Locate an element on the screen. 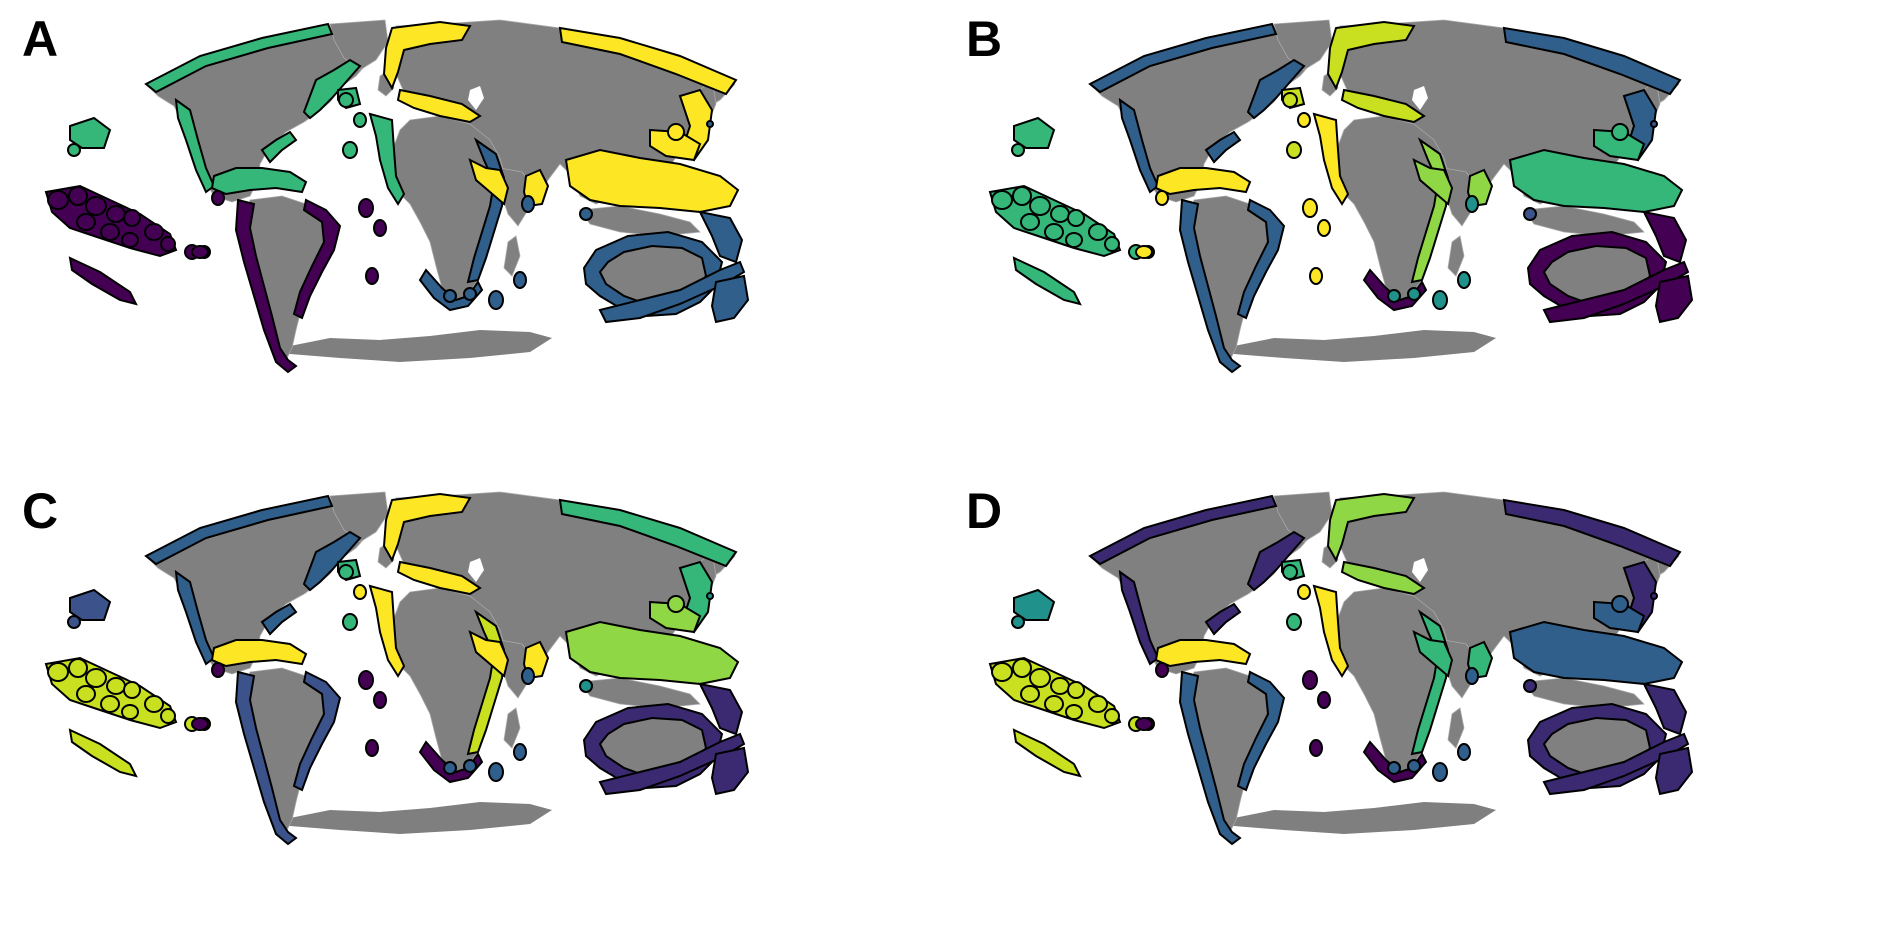 This screenshot has width=1889, height=944. region-caribbean is located at coordinates (259, 653).